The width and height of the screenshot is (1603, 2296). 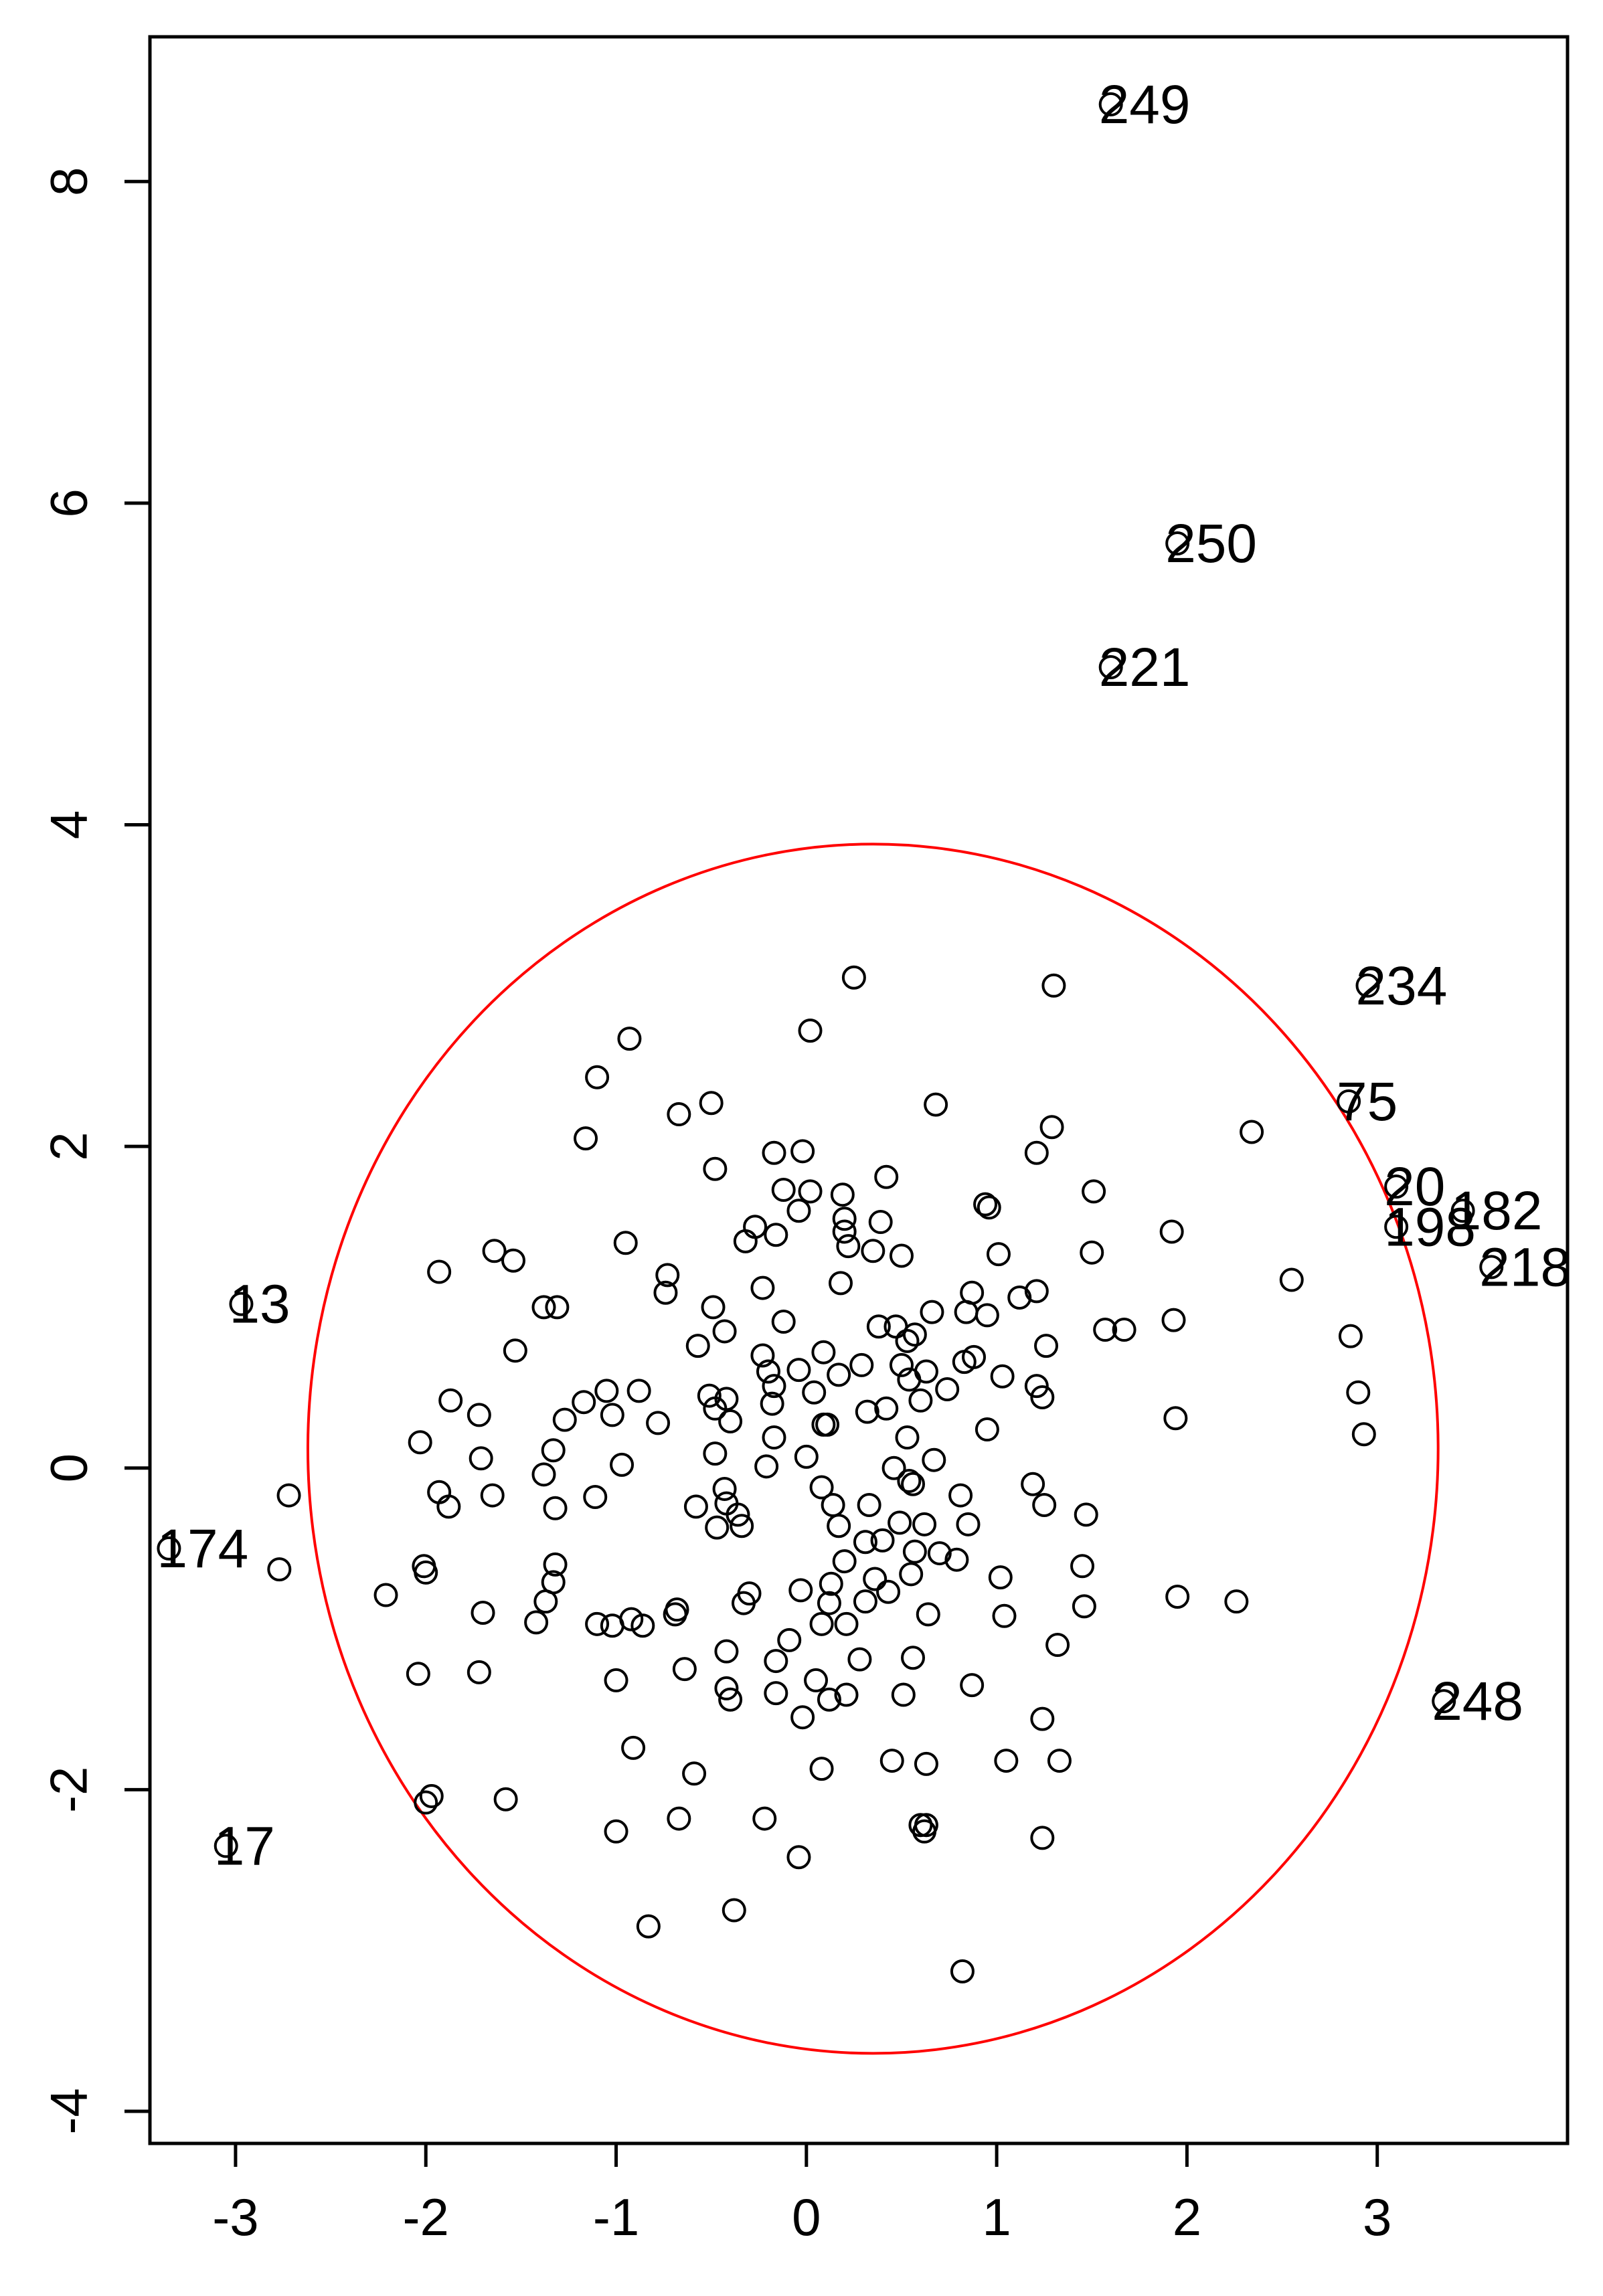 I want to click on y-tick-label: 8, so click(x=68, y=182).